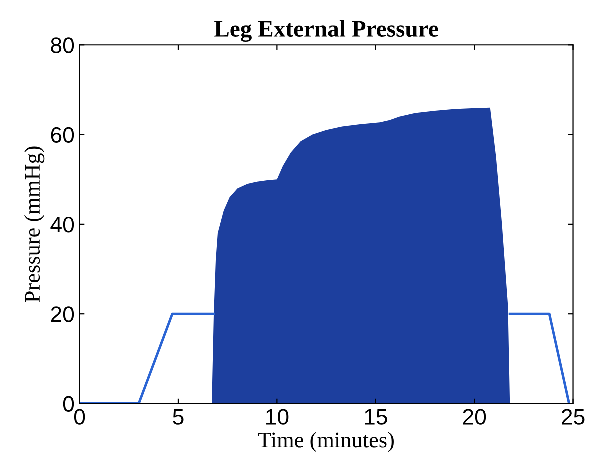 Image resolution: width=591 pixels, height=475 pixels. I want to click on x-tick-label: 5, so click(178, 417).